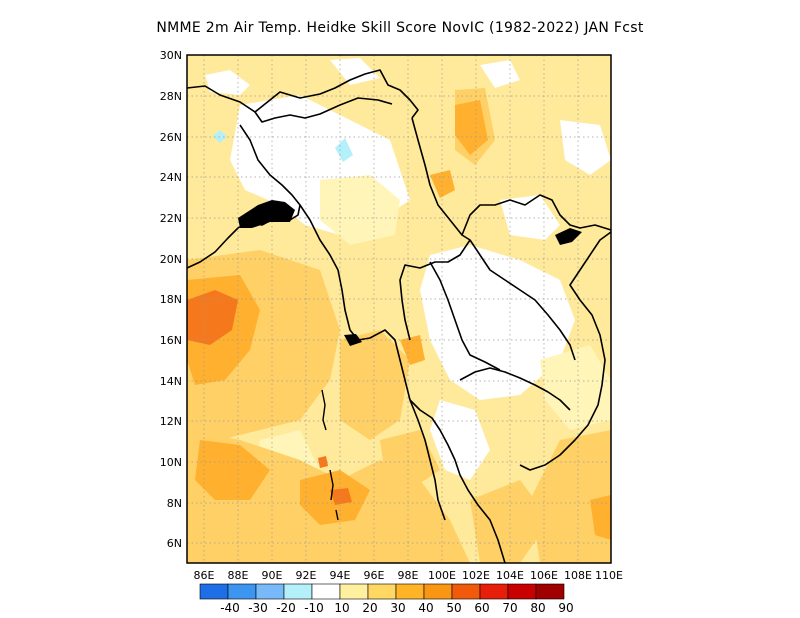 The image size is (800, 618). Describe the element at coordinates (174, 543) in the screenshot. I see `lat-label: 6N` at that location.